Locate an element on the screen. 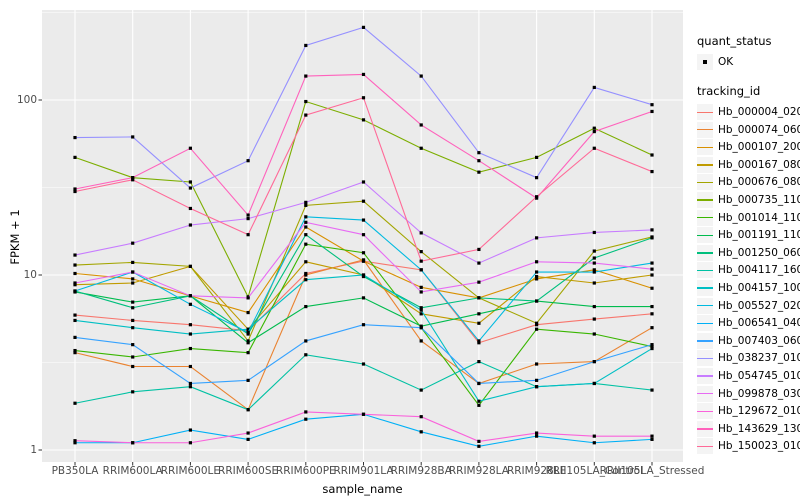 The image size is (800, 500). legend-label: Hb_099878_030 is located at coordinates (759, 393).